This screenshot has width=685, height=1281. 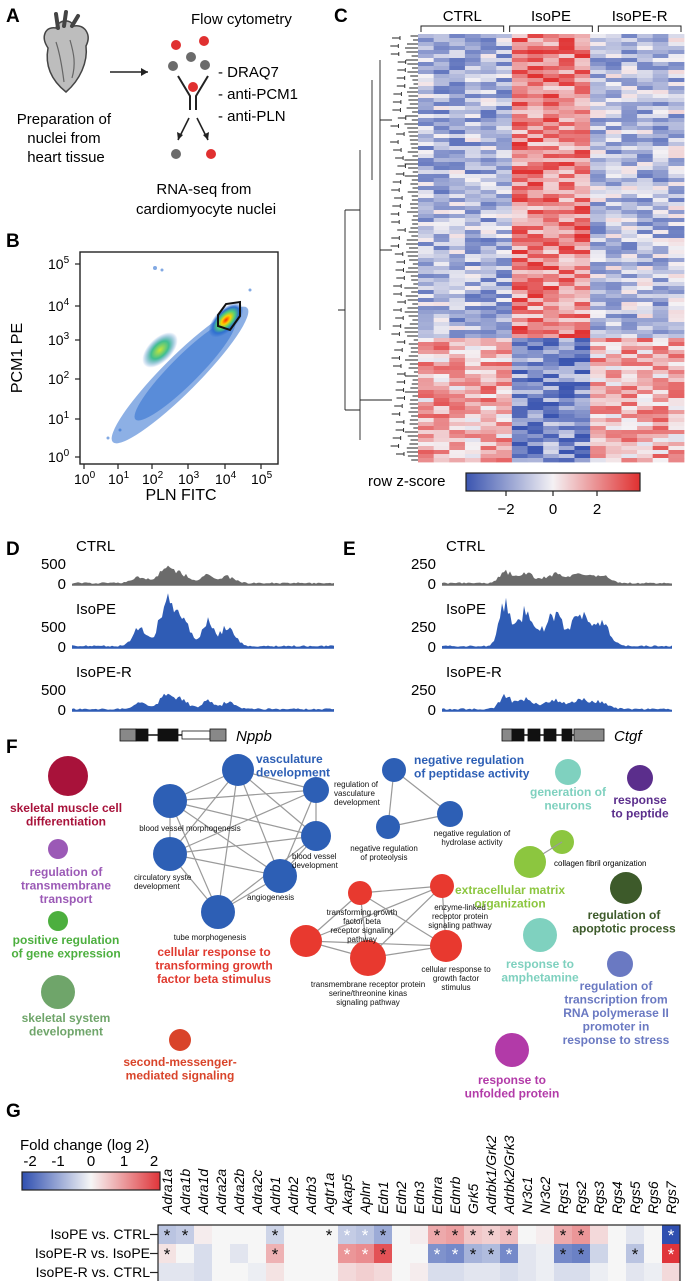 I want to click on heatmap-cells, so click(x=551, y=248).